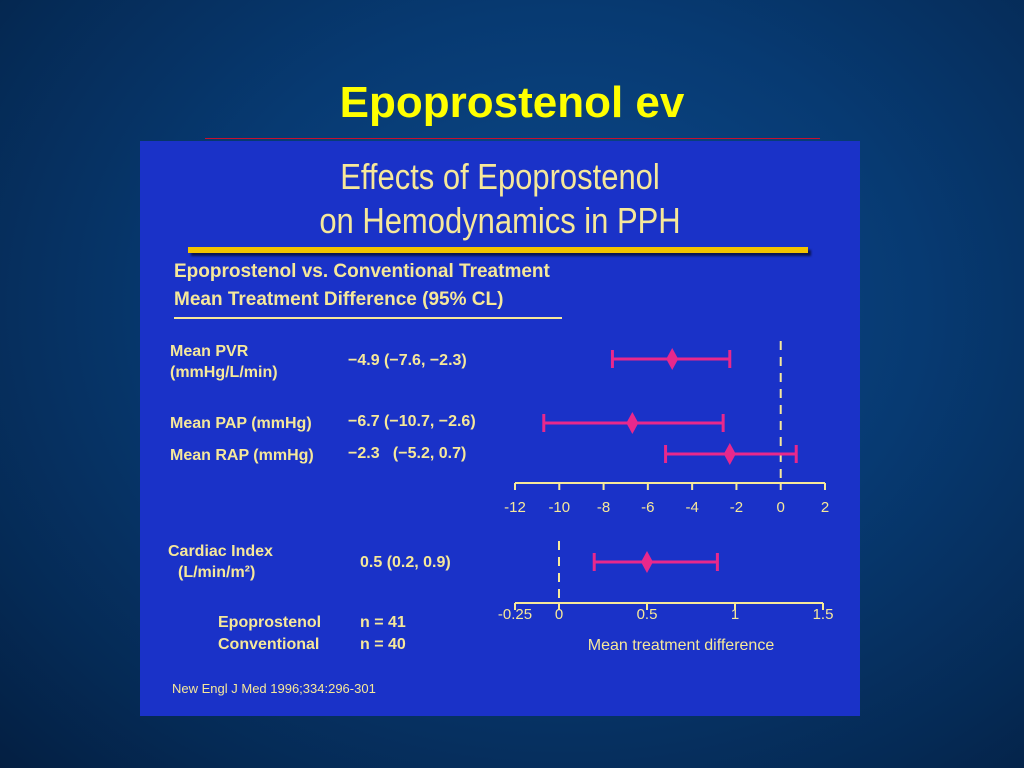  What do you see at coordinates (383, 622) in the screenshot?
I see `group-epo-n: n = 41` at bounding box center [383, 622].